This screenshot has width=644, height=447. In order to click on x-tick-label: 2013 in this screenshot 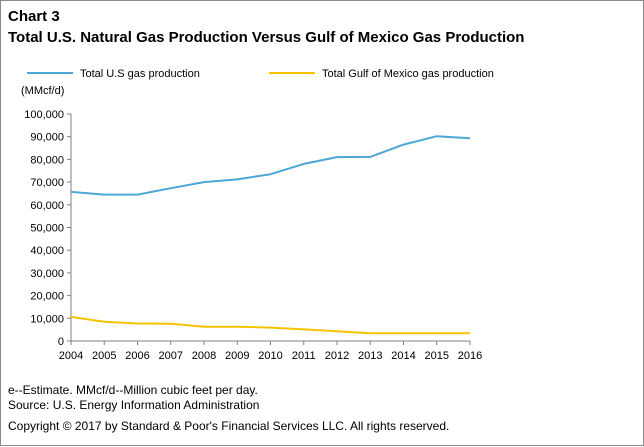, I will do `click(370, 356)`.